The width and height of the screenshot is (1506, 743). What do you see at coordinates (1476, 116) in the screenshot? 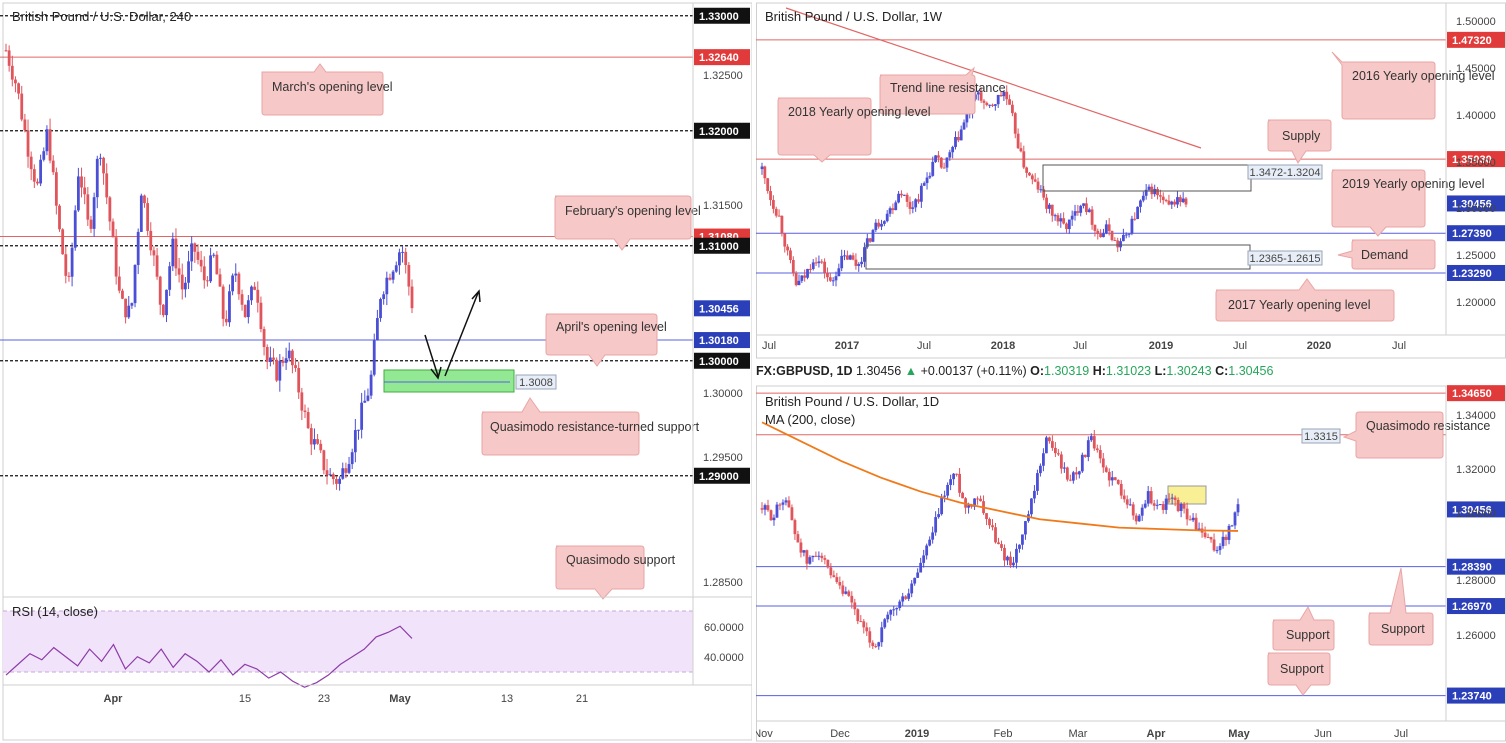
I see `y-tick-2: 1.40000` at bounding box center [1476, 116].